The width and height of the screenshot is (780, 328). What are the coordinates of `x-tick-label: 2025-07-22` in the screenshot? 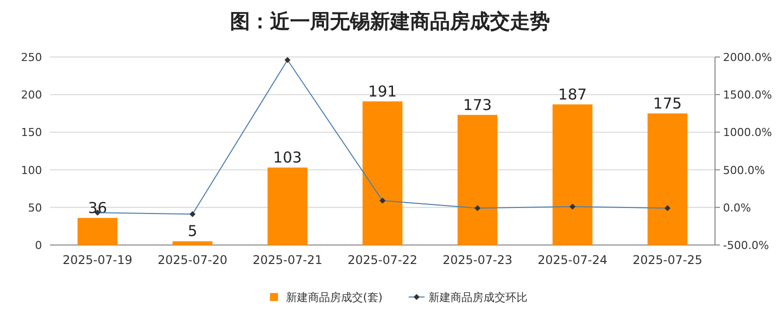 It's located at (383, 260).